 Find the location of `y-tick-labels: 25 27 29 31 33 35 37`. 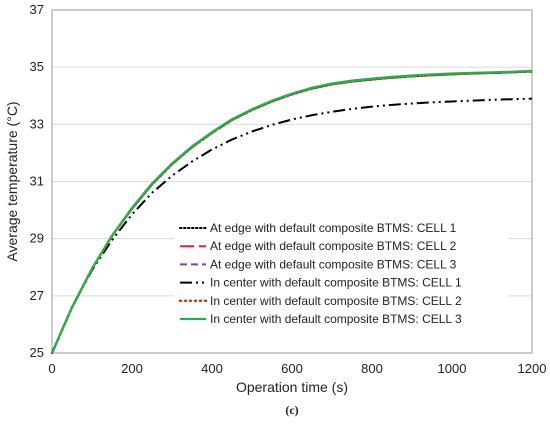

y-tick-labels: 25 27 29 31 33 35 37 is located at coordinates (37, 181).